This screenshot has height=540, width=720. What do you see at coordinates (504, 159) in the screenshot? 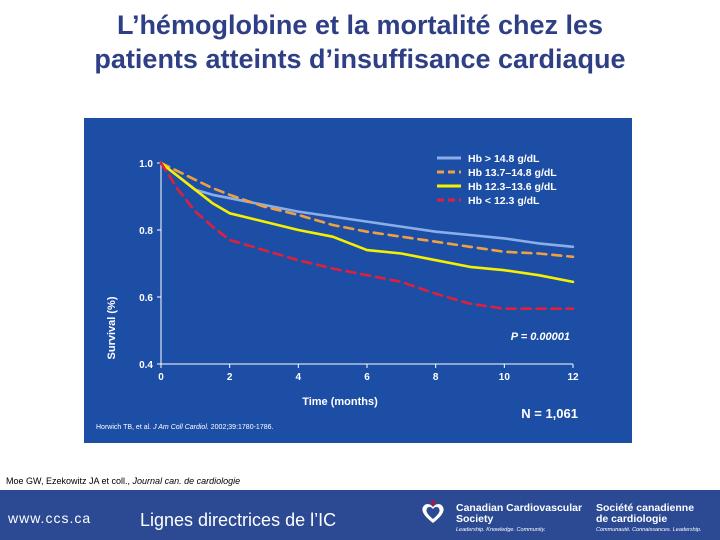
I see `legend-label: Hb > 14.8 g/dL` at bounding box center [504, 159].